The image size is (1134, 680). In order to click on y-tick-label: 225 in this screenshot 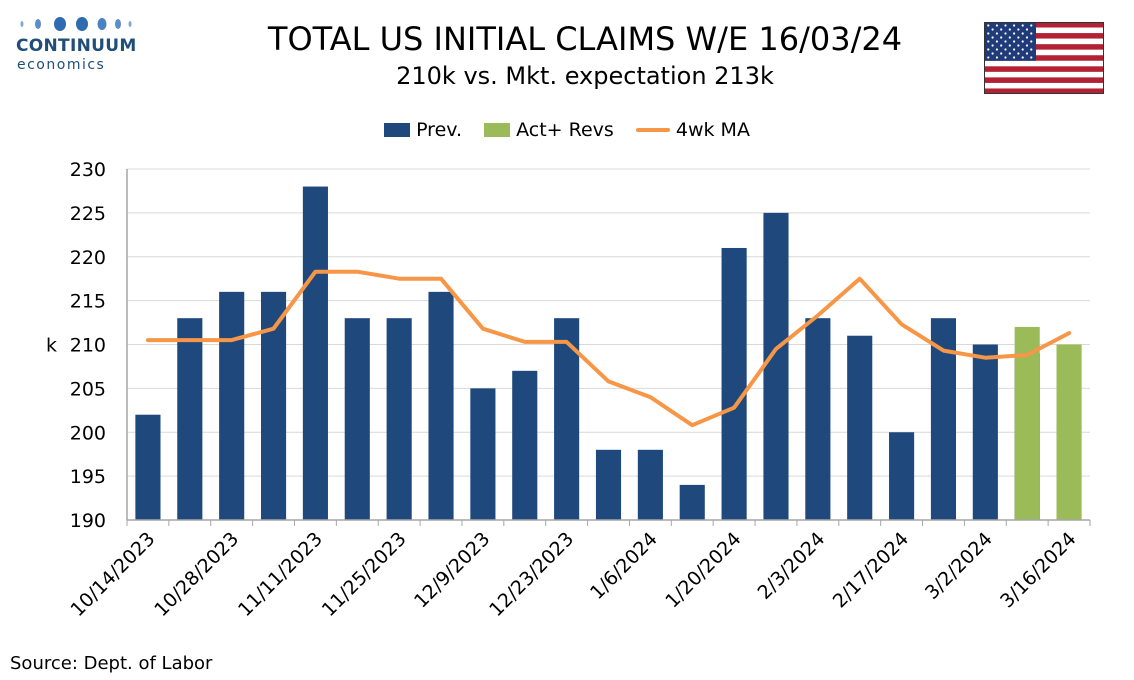, I will do `click(88, 214)`.